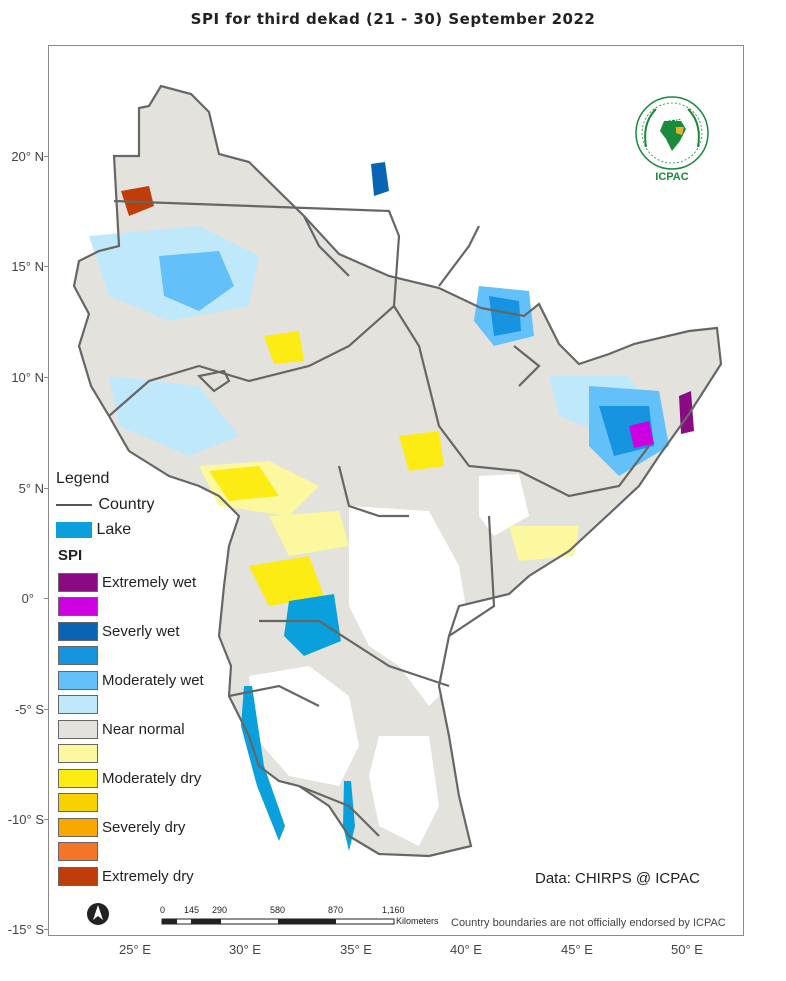 This screenshot has height=981, width=786. I want to click on scale-tick: 290, so click(220, 910).